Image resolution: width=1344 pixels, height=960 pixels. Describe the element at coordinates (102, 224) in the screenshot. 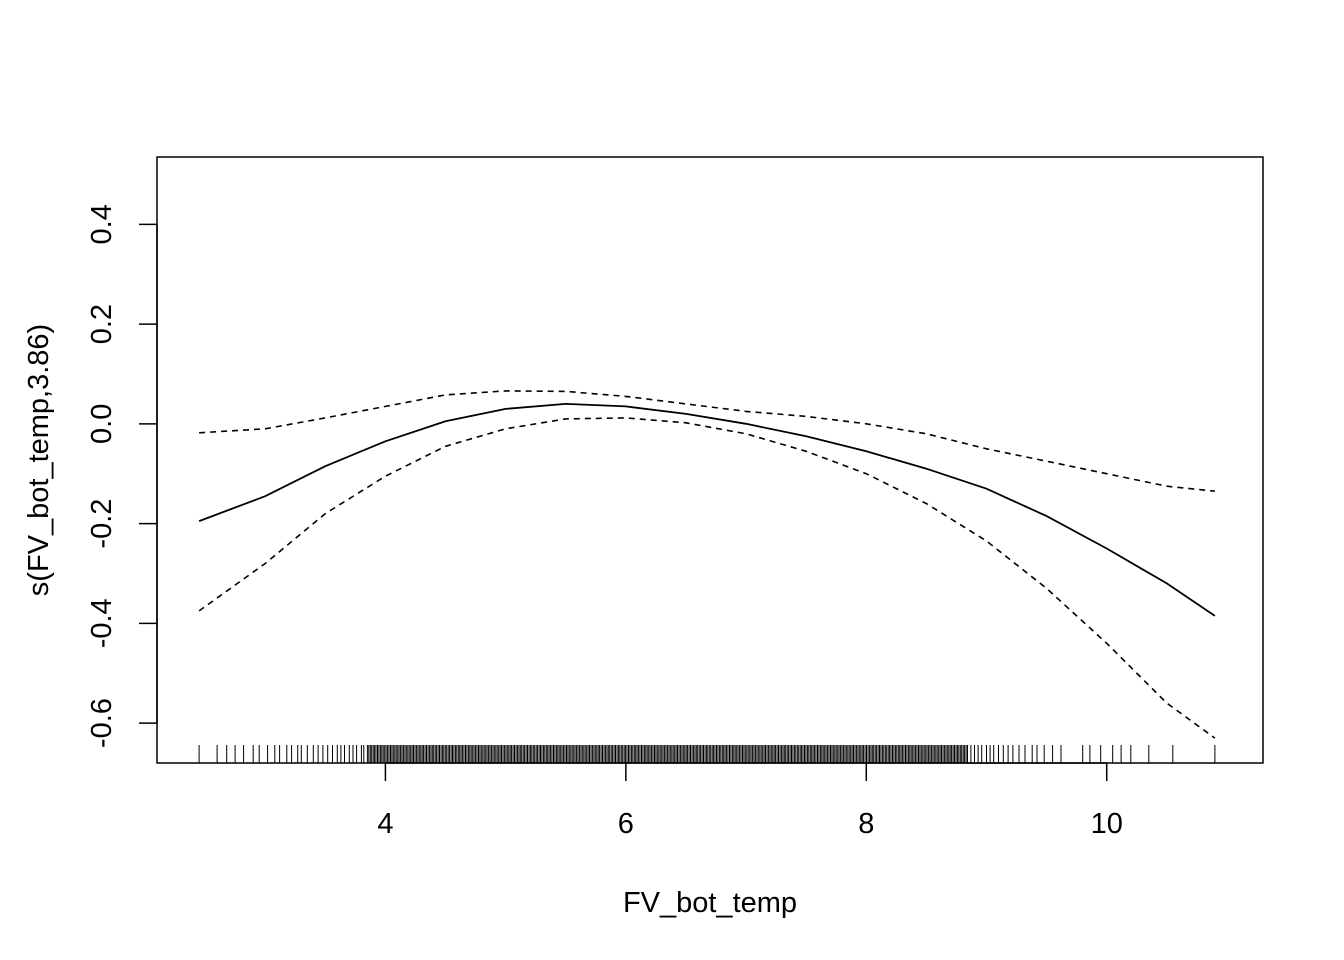

I see `y-tick-label: 0.4` at that location.